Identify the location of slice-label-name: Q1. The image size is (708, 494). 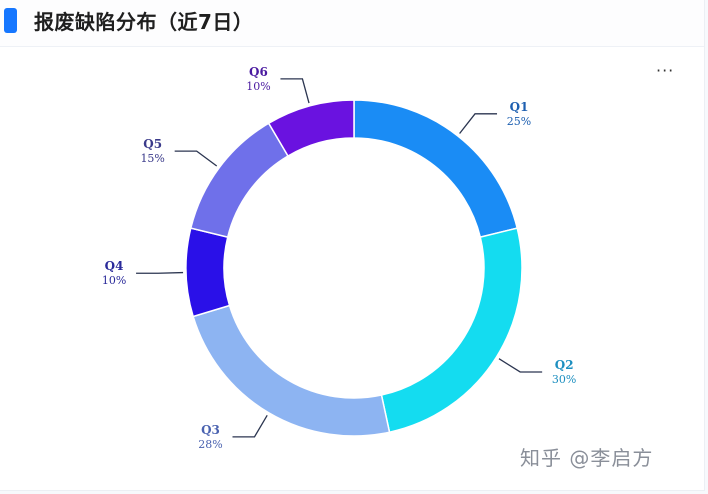
(519, 107).